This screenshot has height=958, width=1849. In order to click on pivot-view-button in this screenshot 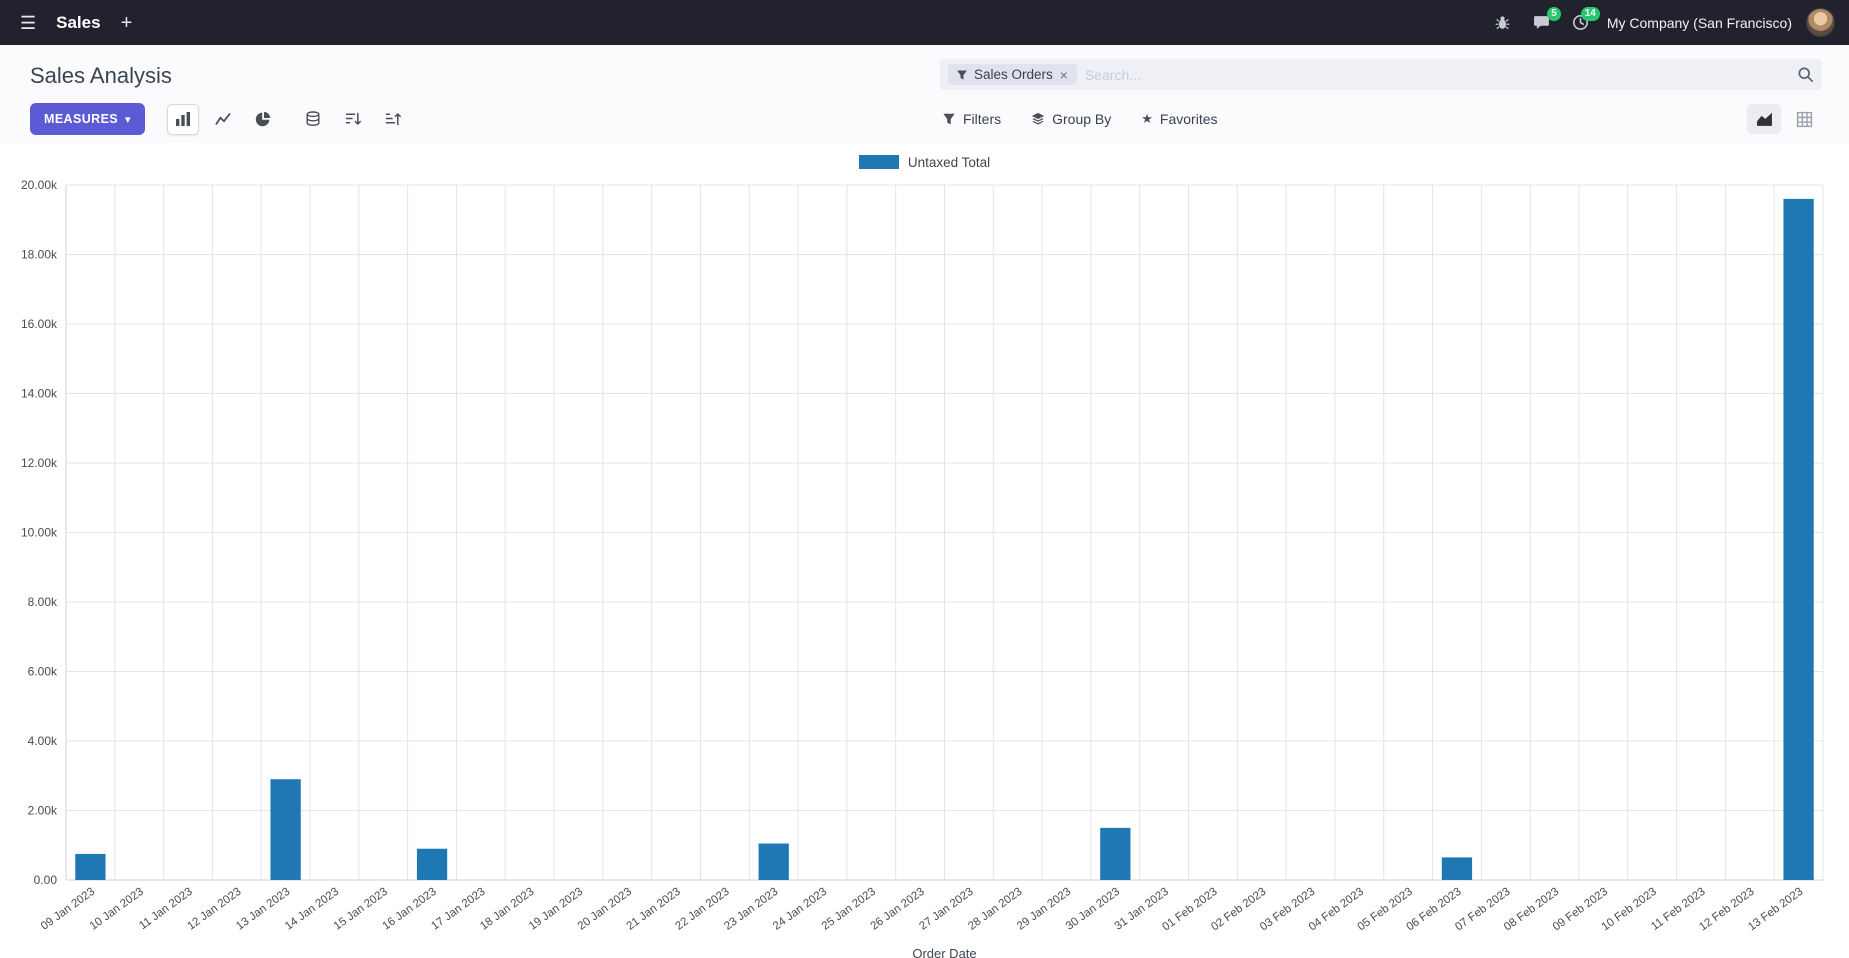, I will do `click(1804, 119)`.